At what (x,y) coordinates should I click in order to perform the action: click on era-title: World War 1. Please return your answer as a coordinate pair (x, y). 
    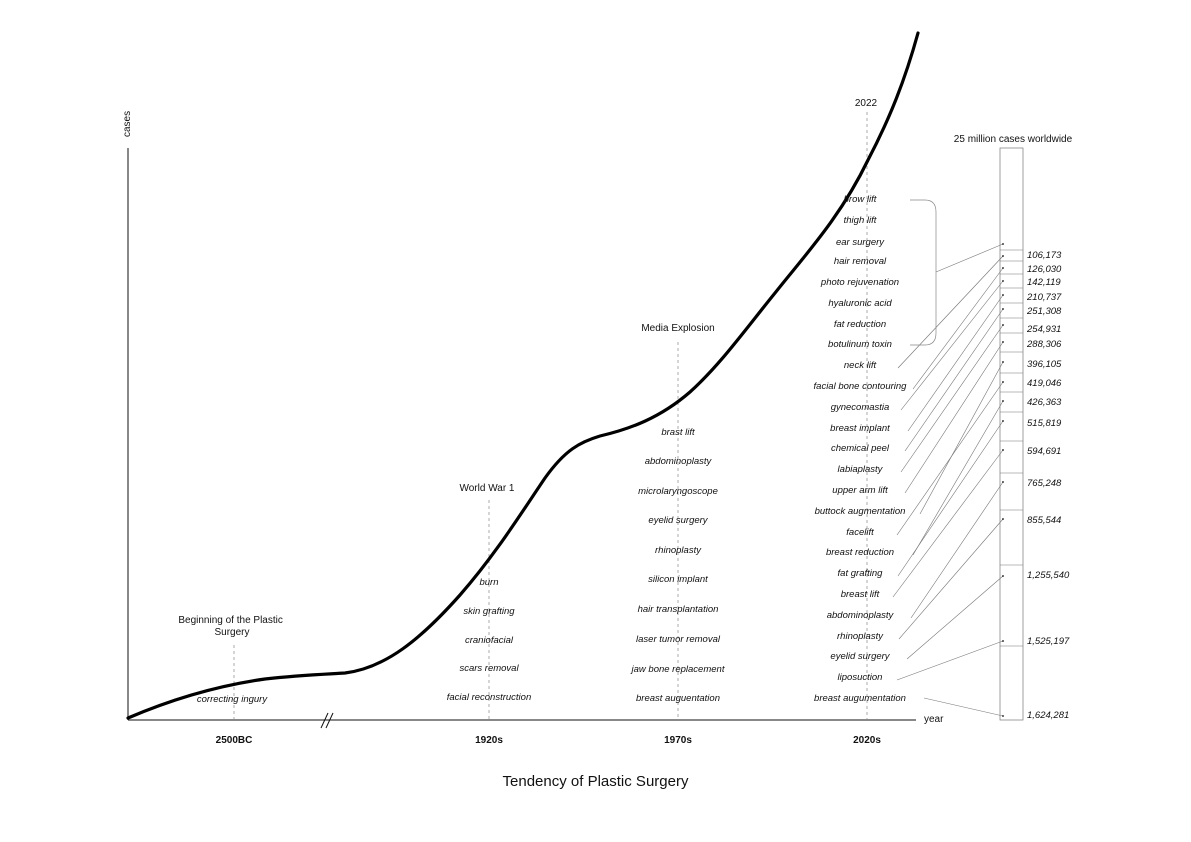
    Looking at the image, I should click on (486, 488).